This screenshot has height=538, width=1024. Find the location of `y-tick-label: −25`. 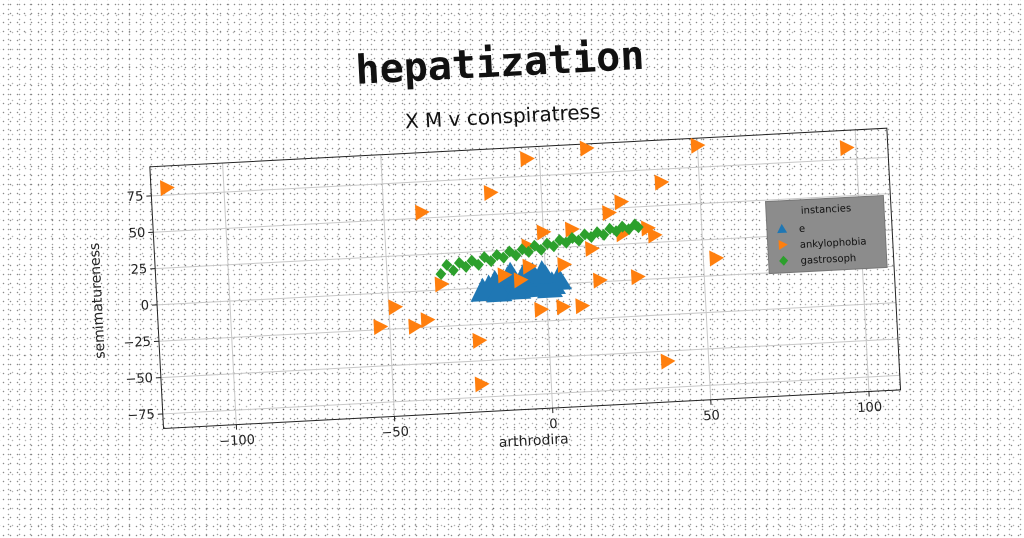

y-tick-label: −25 is located at coordinates (137, 343).